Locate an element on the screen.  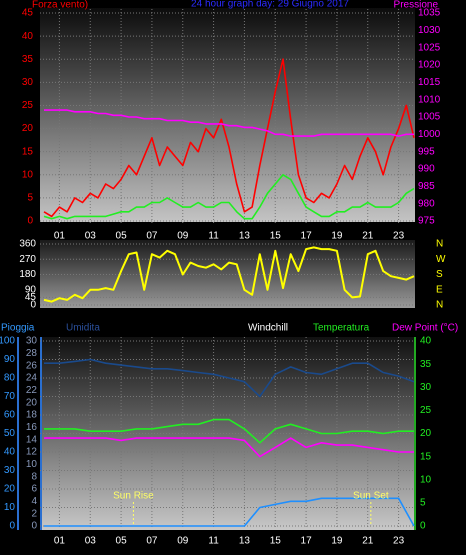
y-tick-label: 60 is located at coordinates (10, 415).